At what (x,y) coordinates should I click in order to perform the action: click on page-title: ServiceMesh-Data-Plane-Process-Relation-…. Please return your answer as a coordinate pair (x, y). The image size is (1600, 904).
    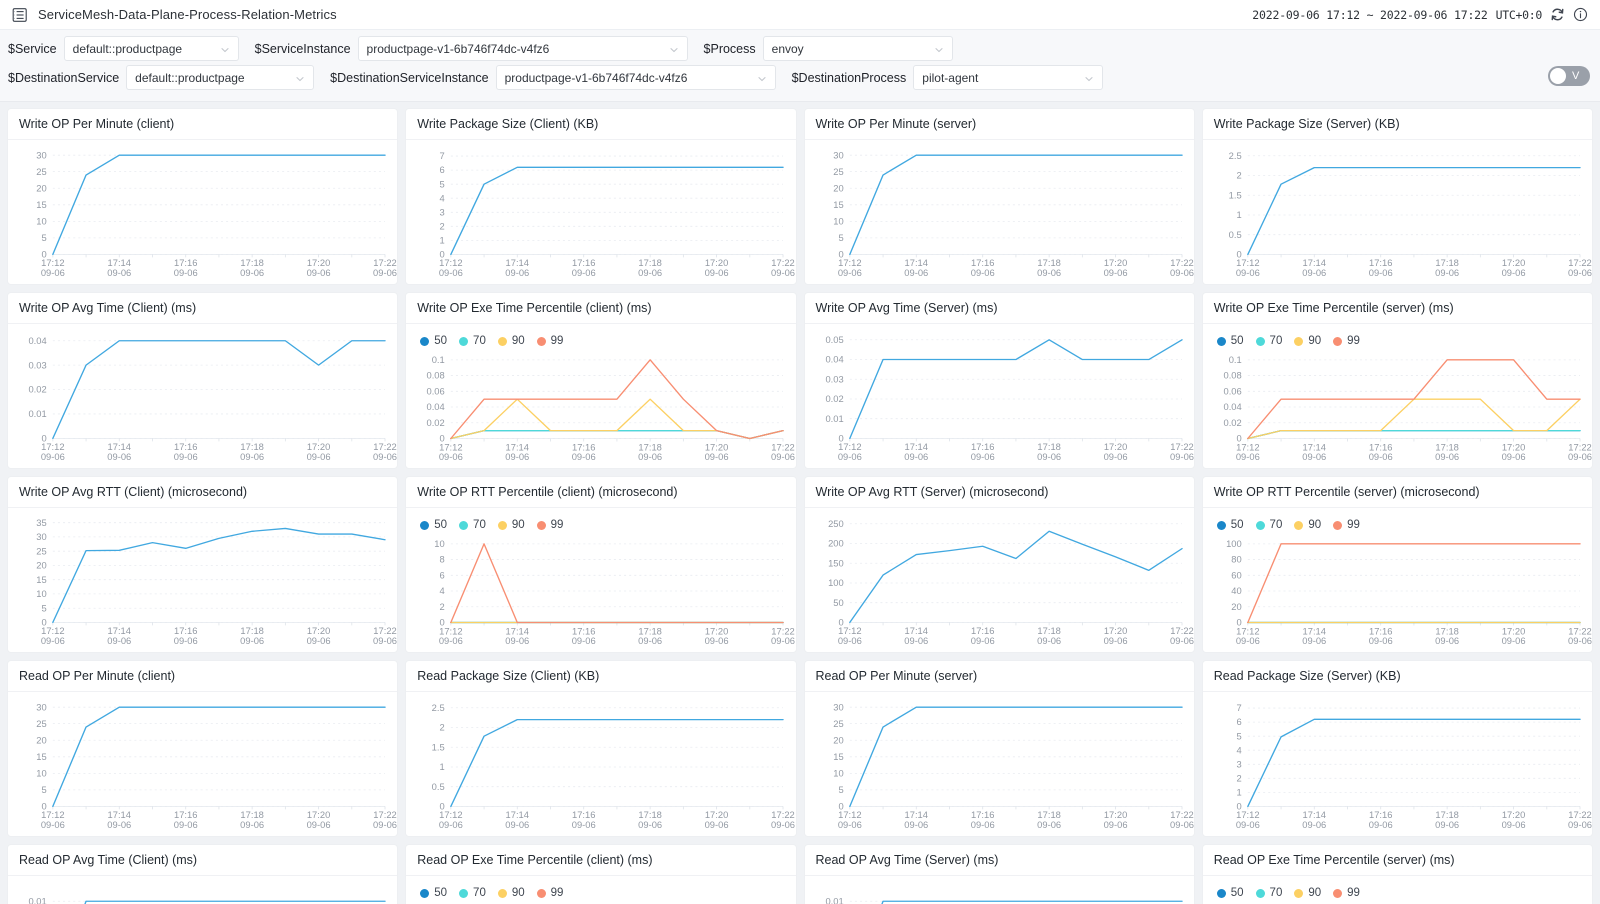
    Looking at the image, I should click on (187, 14).